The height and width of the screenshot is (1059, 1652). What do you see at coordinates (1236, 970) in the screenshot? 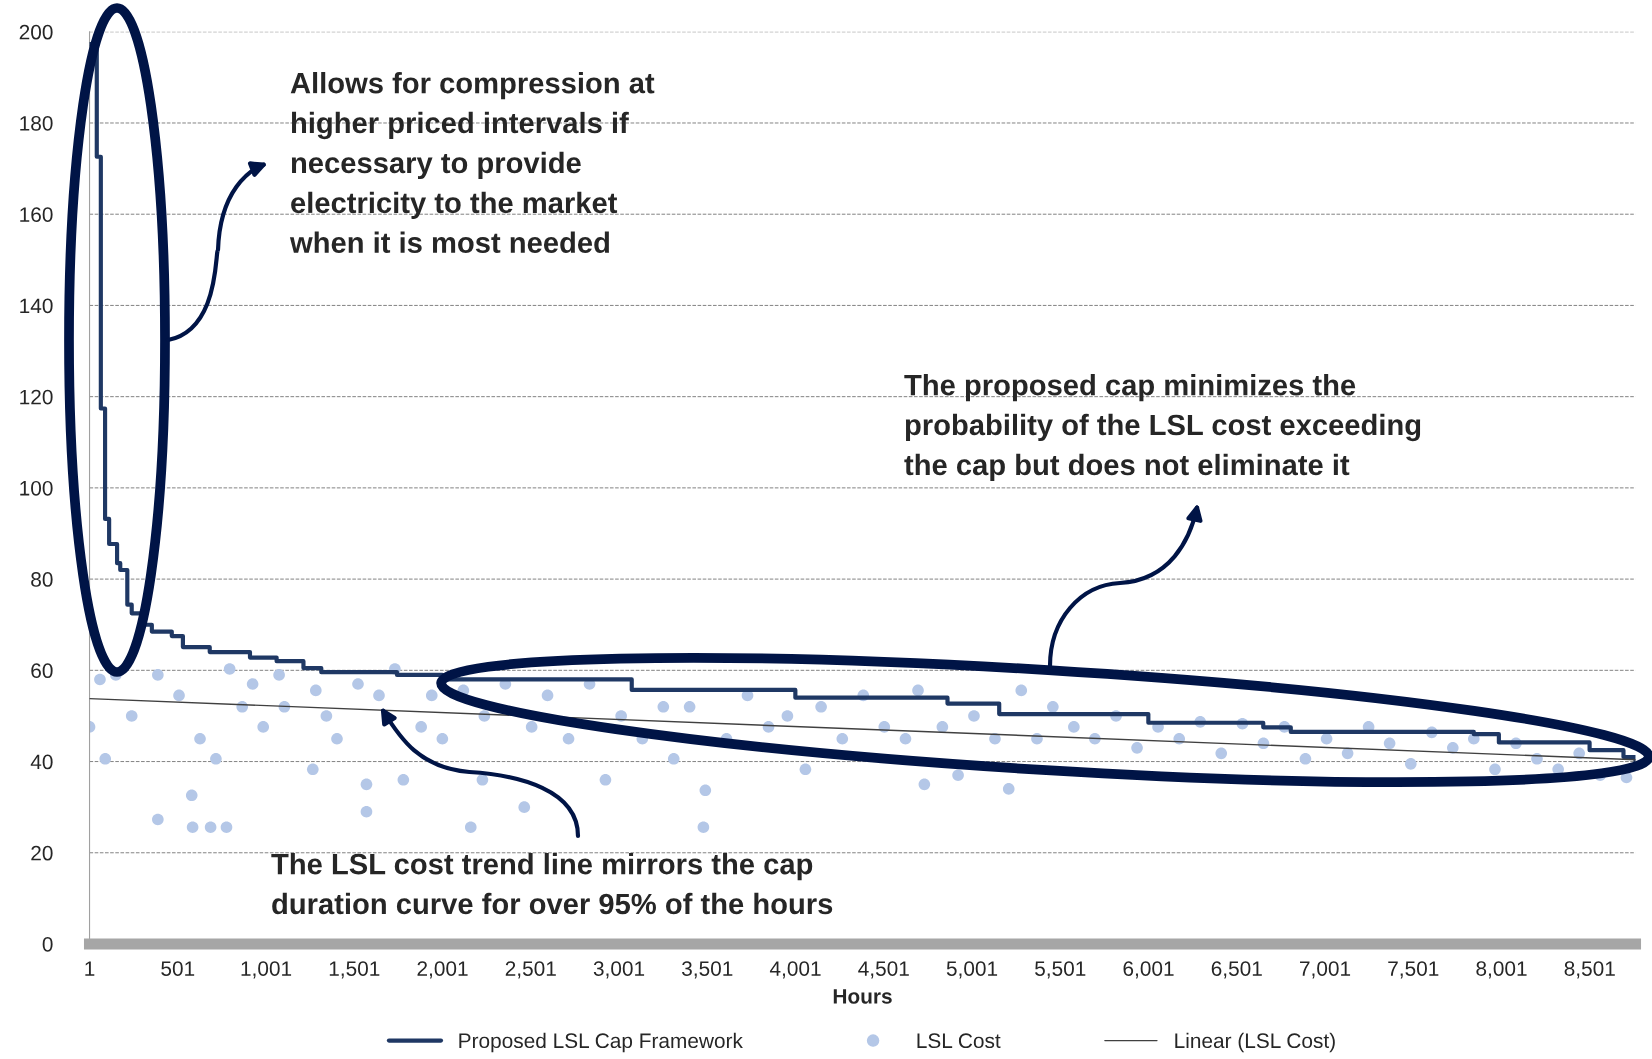
I see `x-tick-label: 6,501` at bounding box center [1236, 970].